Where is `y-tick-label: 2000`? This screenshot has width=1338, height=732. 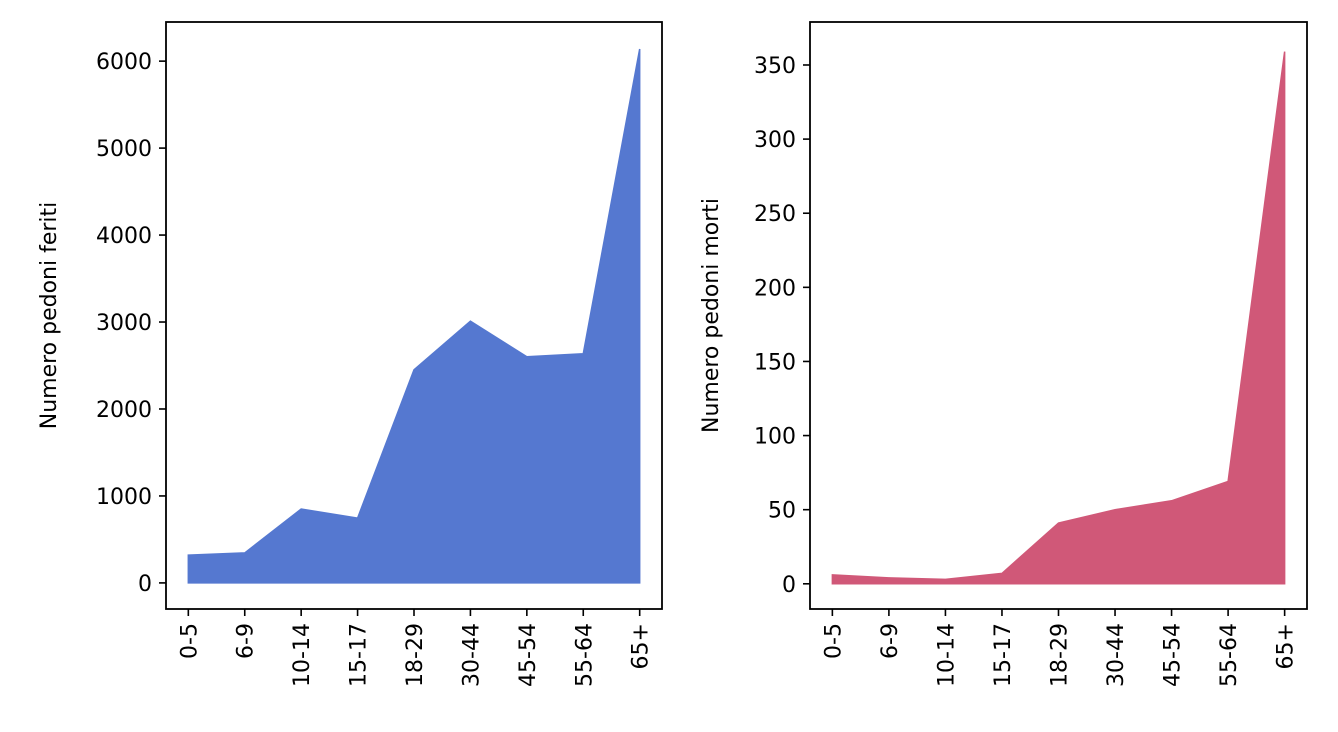
y-tick-label: 2000 is located at coordinates (124, 410).